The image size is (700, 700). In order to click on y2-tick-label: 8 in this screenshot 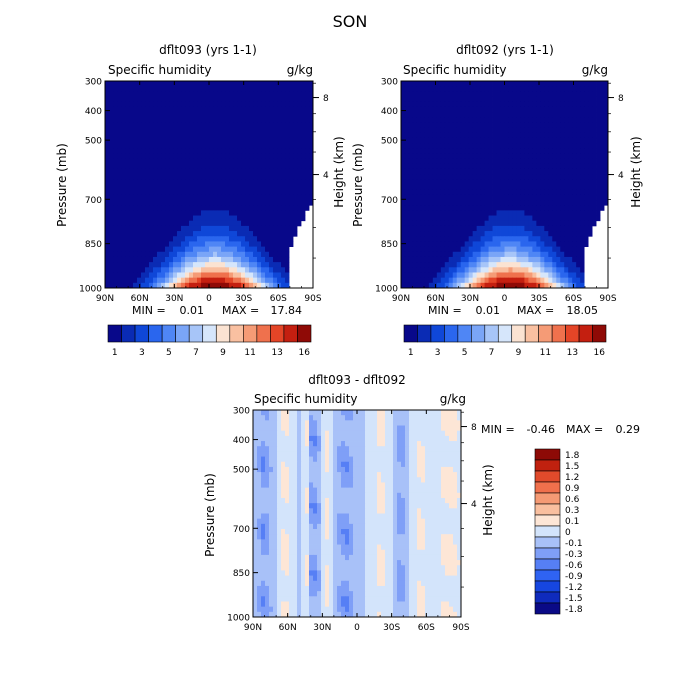, I will do `click(621, 99)`.